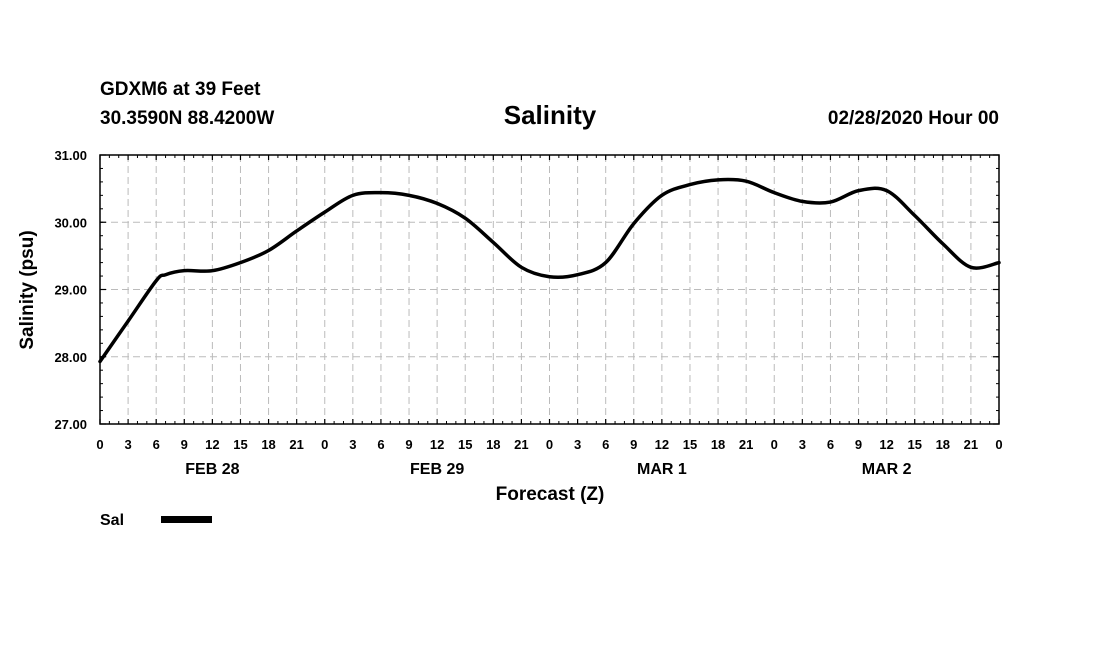 This screenshot has height=650, width=1100. I want to click on day-label: FEB 28, so click(212, 469).